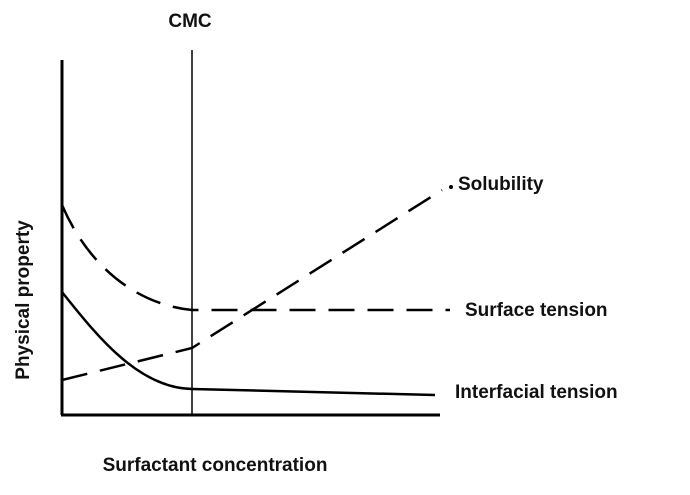  Describe the element at coordinates (536, 392) in the screenshot. I see `interfacial-tension-label: Interfacial tension` at that location.